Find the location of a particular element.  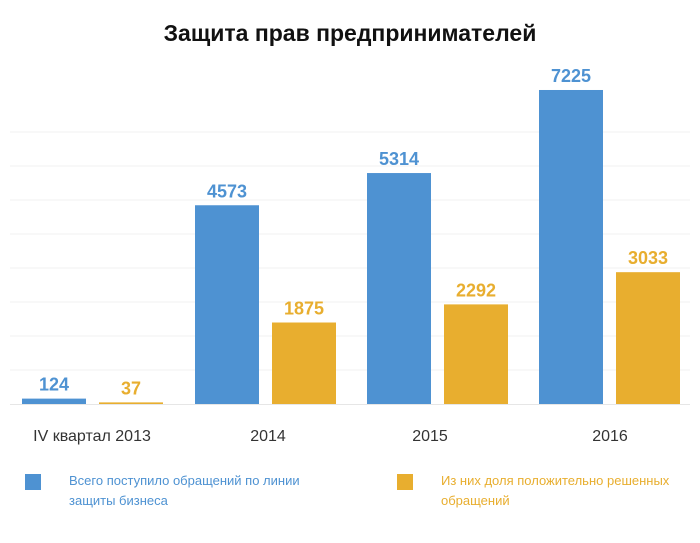

data-label: 3033 is located at coordinates (648, 258).